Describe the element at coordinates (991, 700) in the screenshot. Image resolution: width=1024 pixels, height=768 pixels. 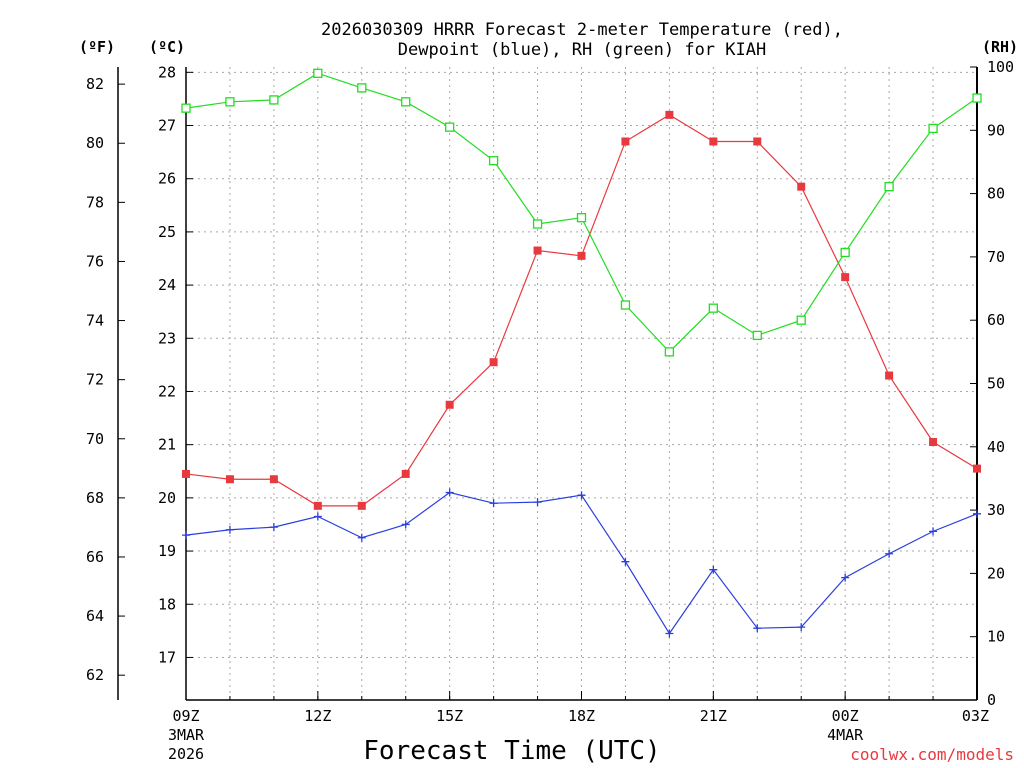
I see `rh-tick-label: 0` at that location.